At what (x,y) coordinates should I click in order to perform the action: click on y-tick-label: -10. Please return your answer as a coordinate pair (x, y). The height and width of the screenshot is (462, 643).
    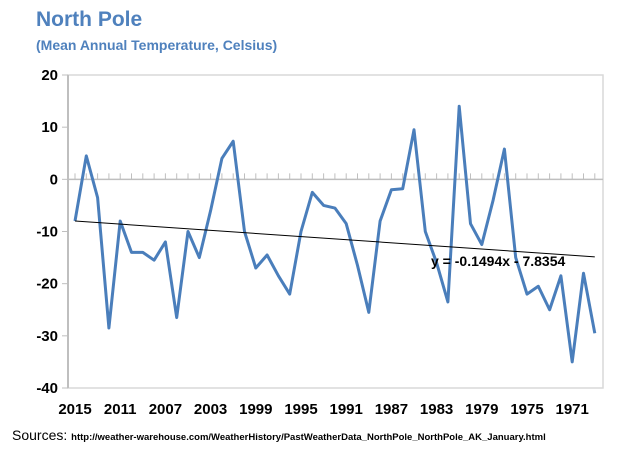
    Looking at the image, I should click on (47, 232).